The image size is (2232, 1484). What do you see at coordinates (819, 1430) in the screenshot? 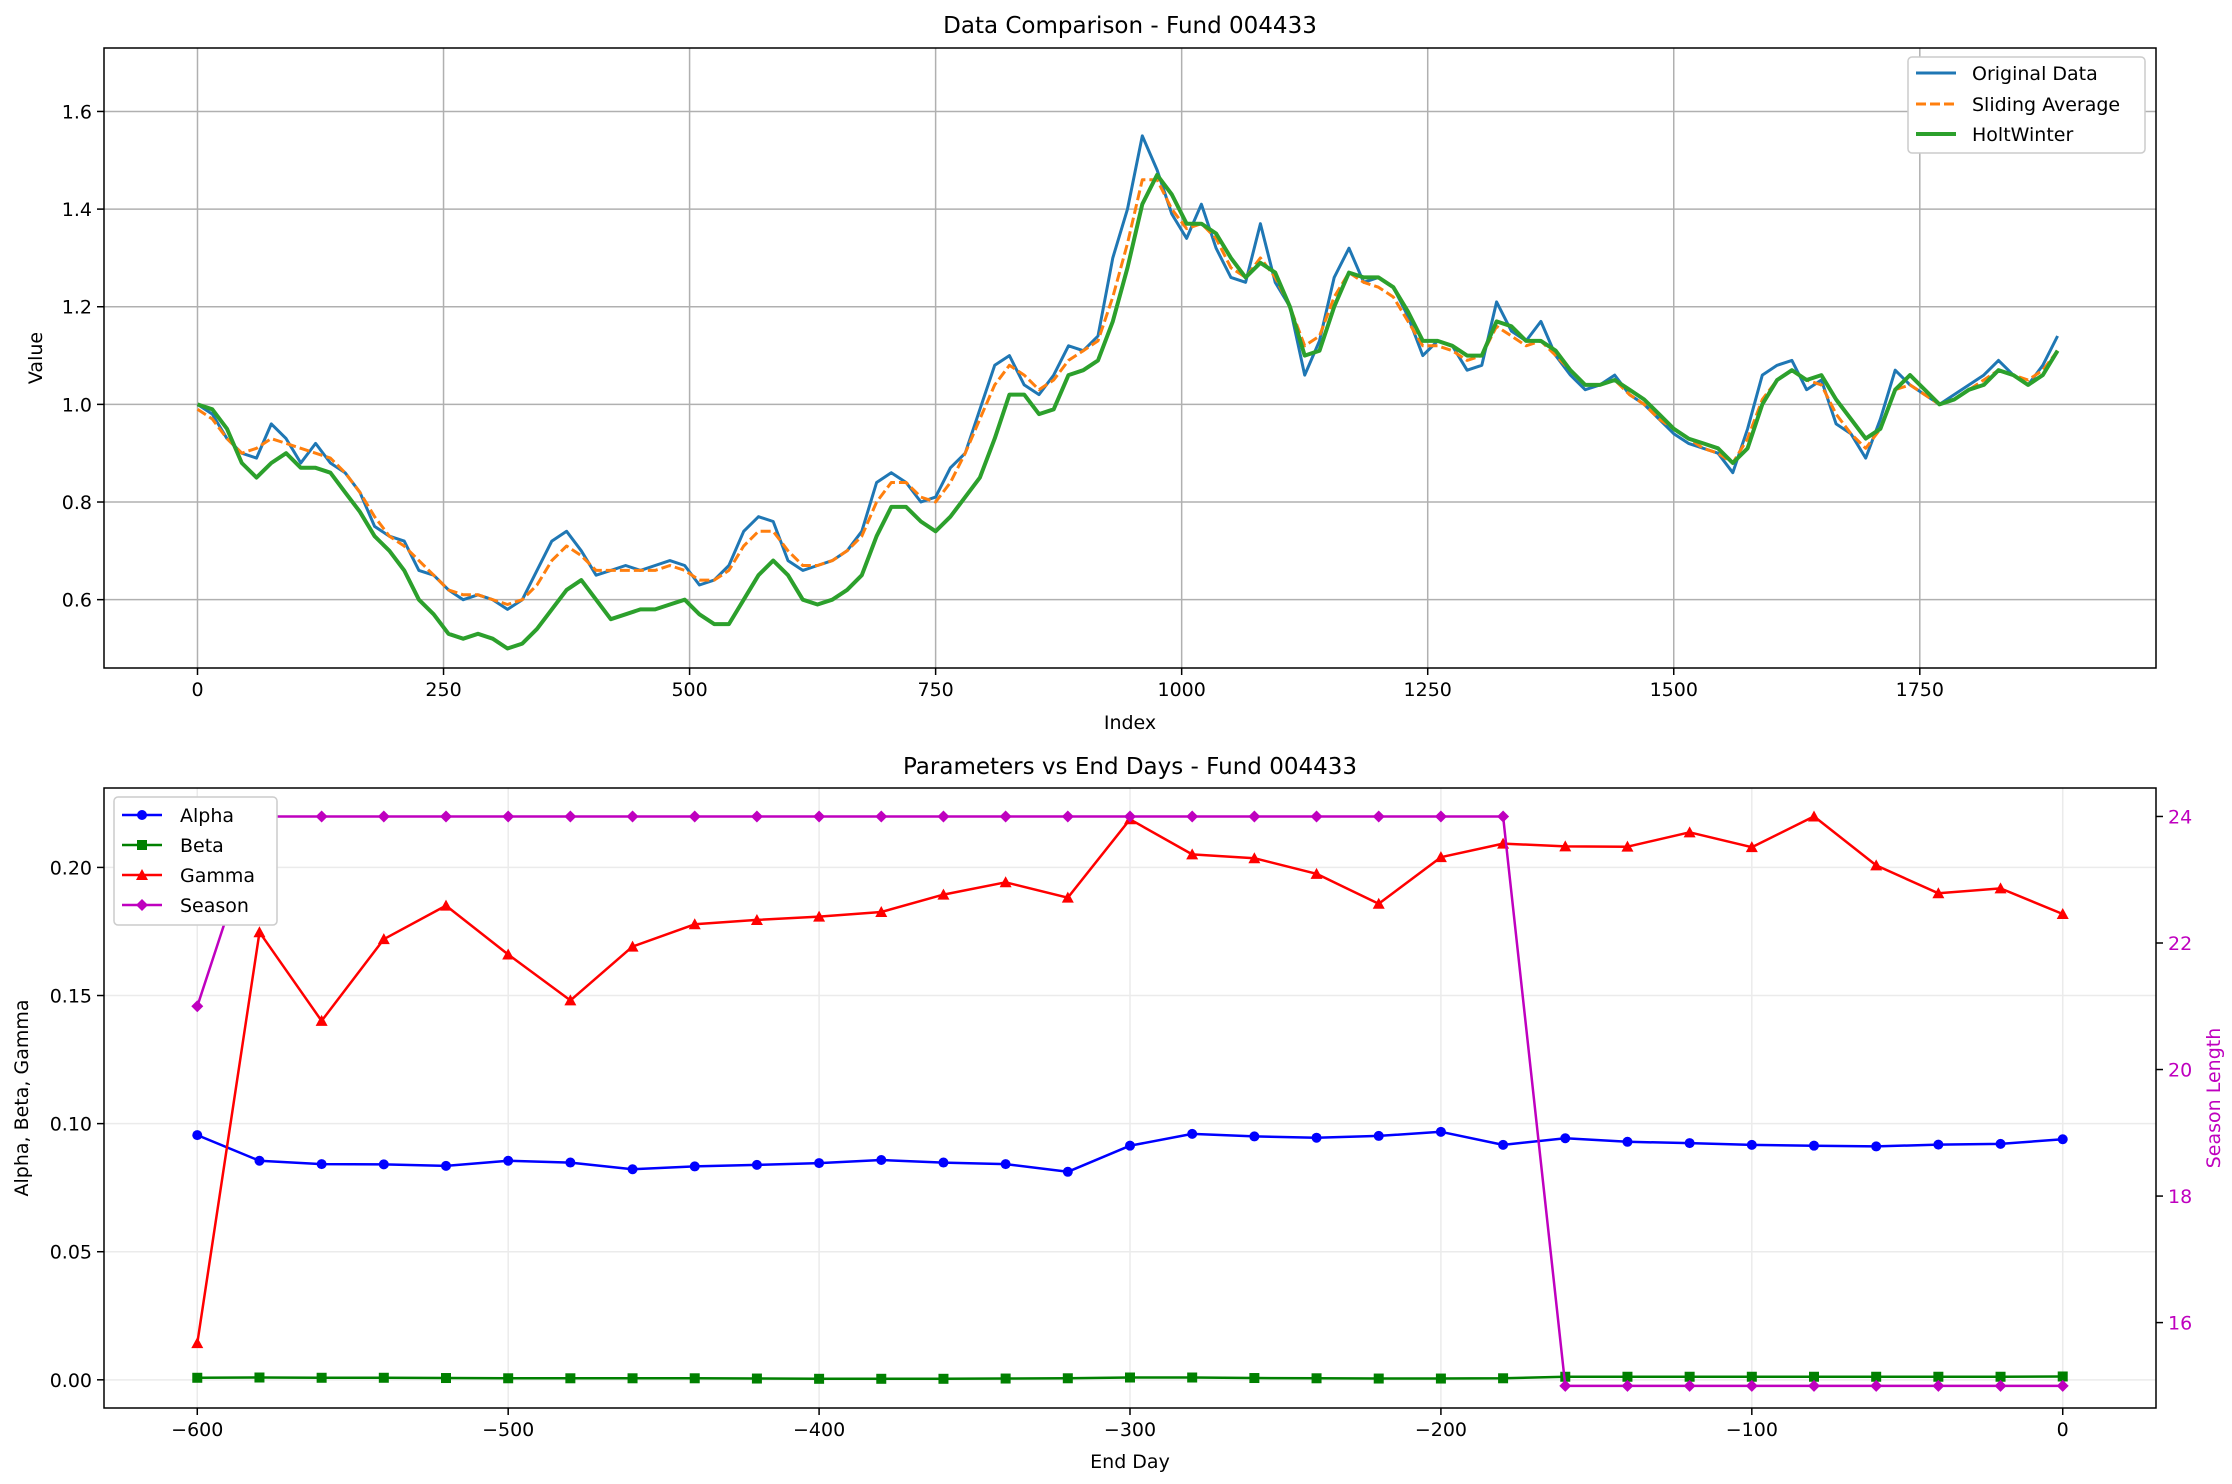
I see `x-tick-label: −400` at bounding box center [819, 1430].